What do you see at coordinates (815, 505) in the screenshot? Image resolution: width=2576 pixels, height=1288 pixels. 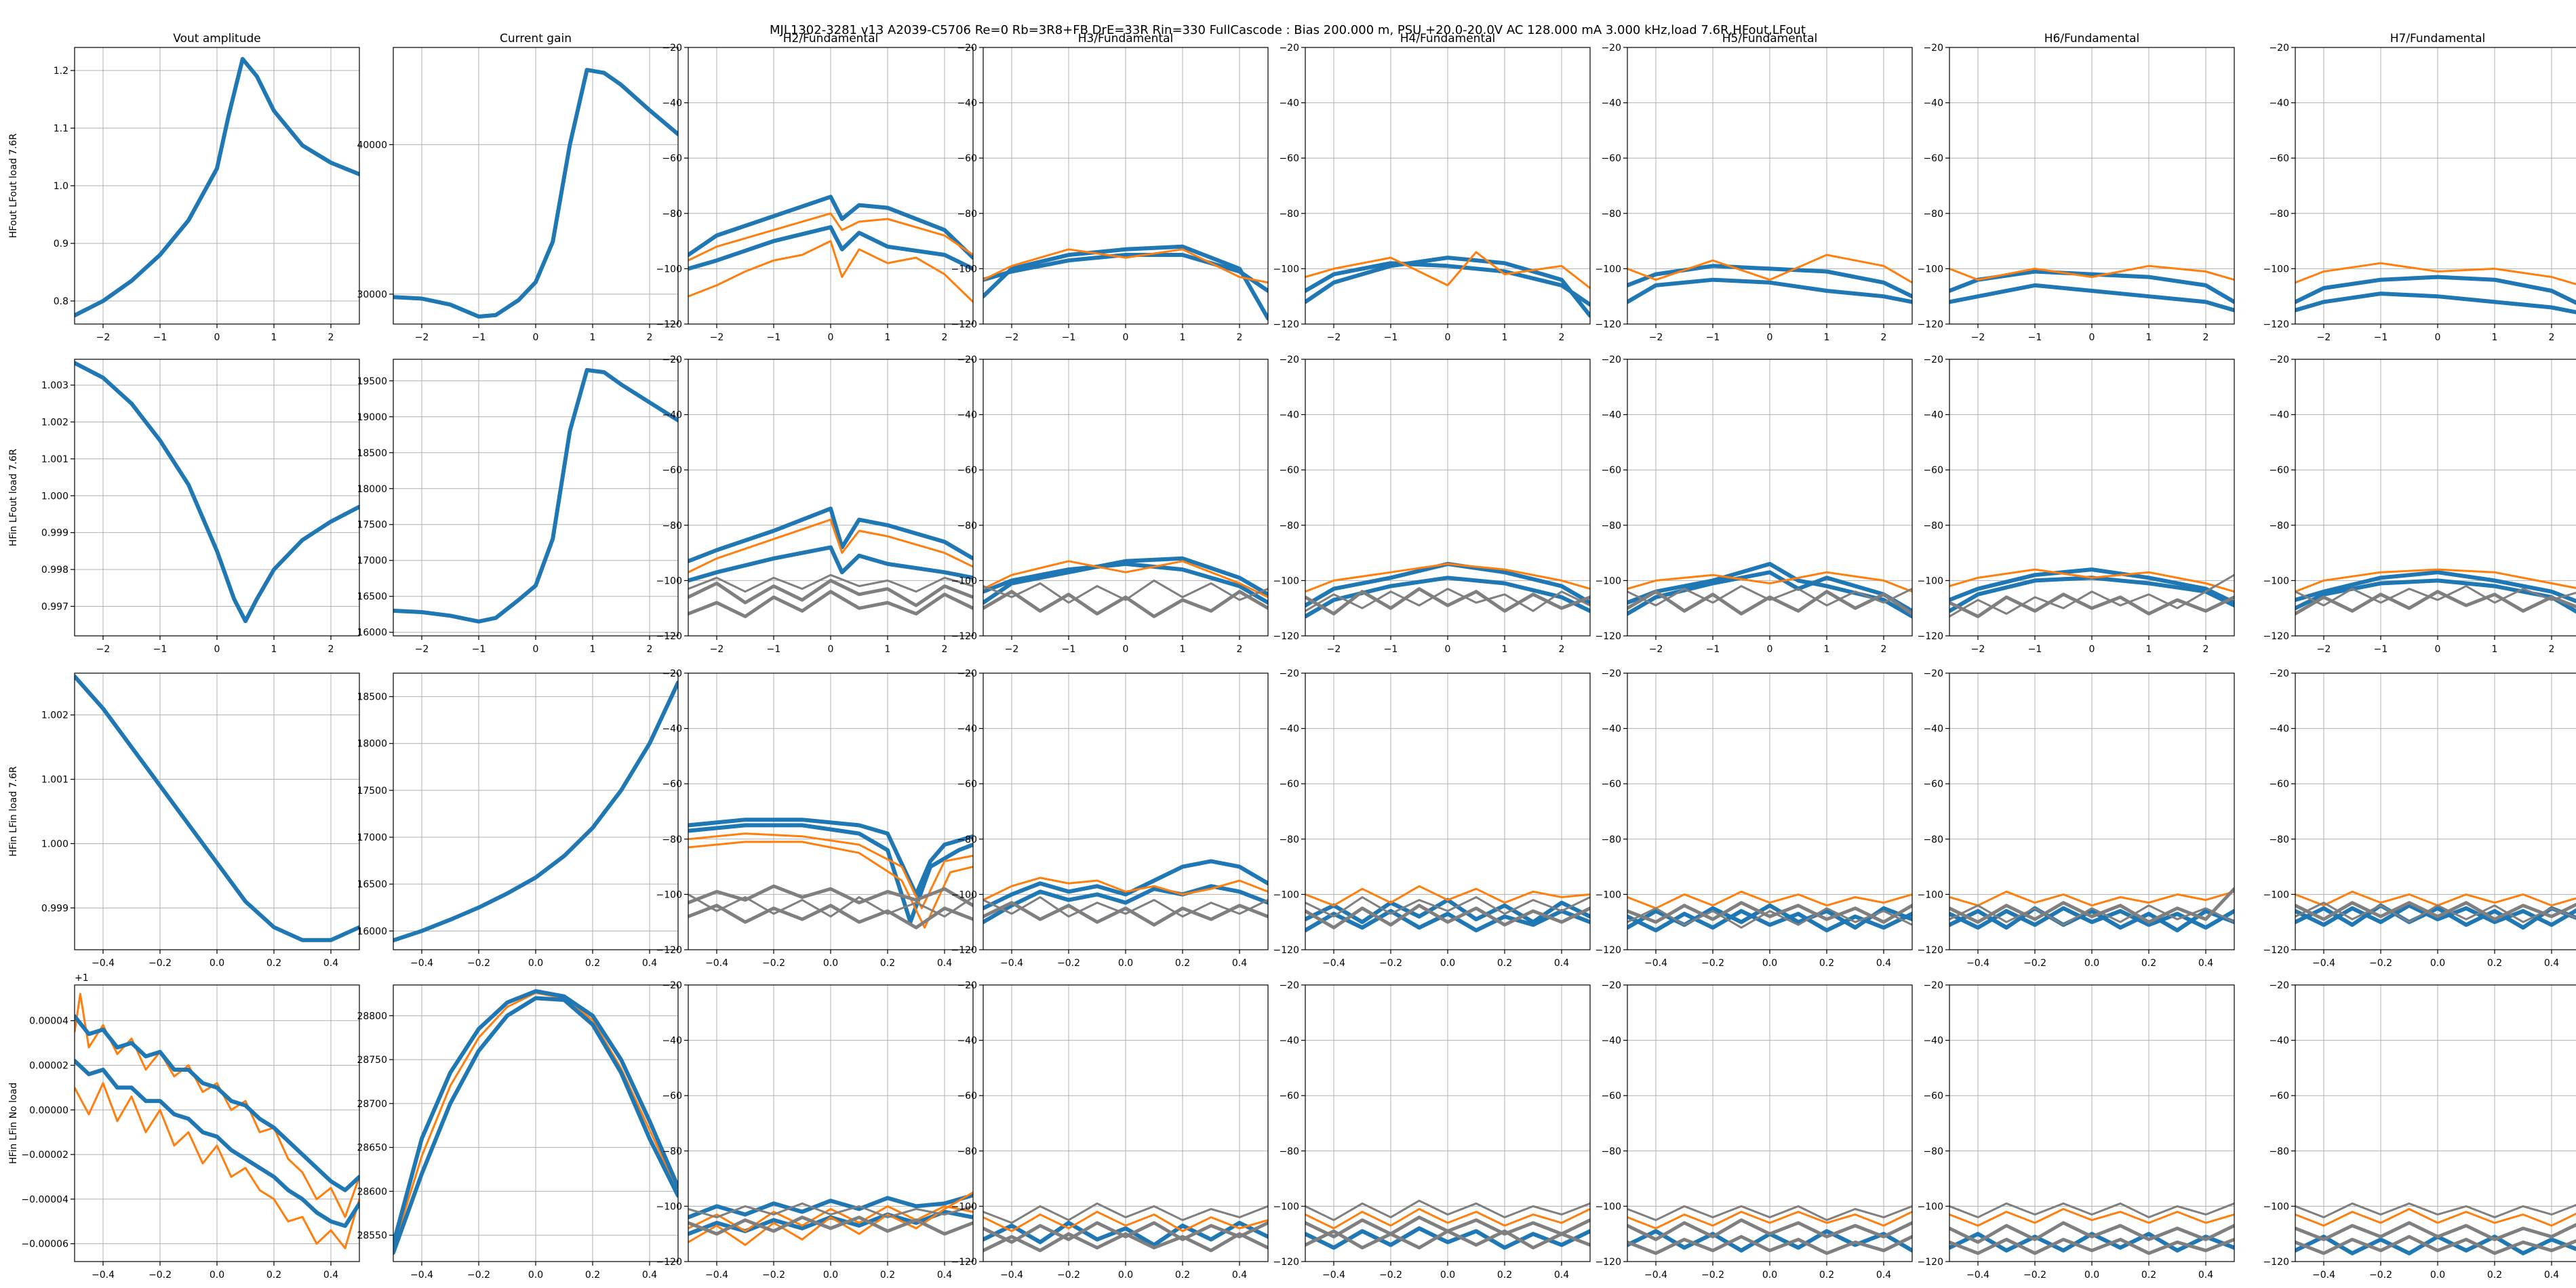 I see `subplot-r1c2: −2 −1 0 1 2−120−100−80−60−40−20` at bounding box center [815, 505].